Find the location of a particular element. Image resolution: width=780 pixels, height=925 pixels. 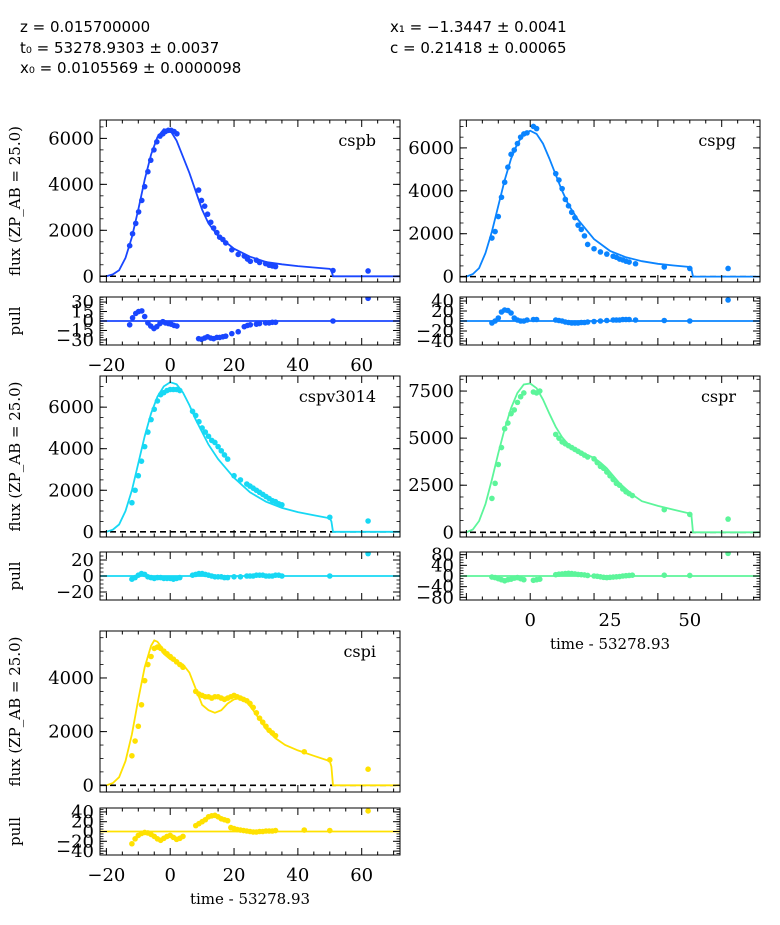

cspi-pull-ytick-label: −40 is located at coordinates (75, 851).